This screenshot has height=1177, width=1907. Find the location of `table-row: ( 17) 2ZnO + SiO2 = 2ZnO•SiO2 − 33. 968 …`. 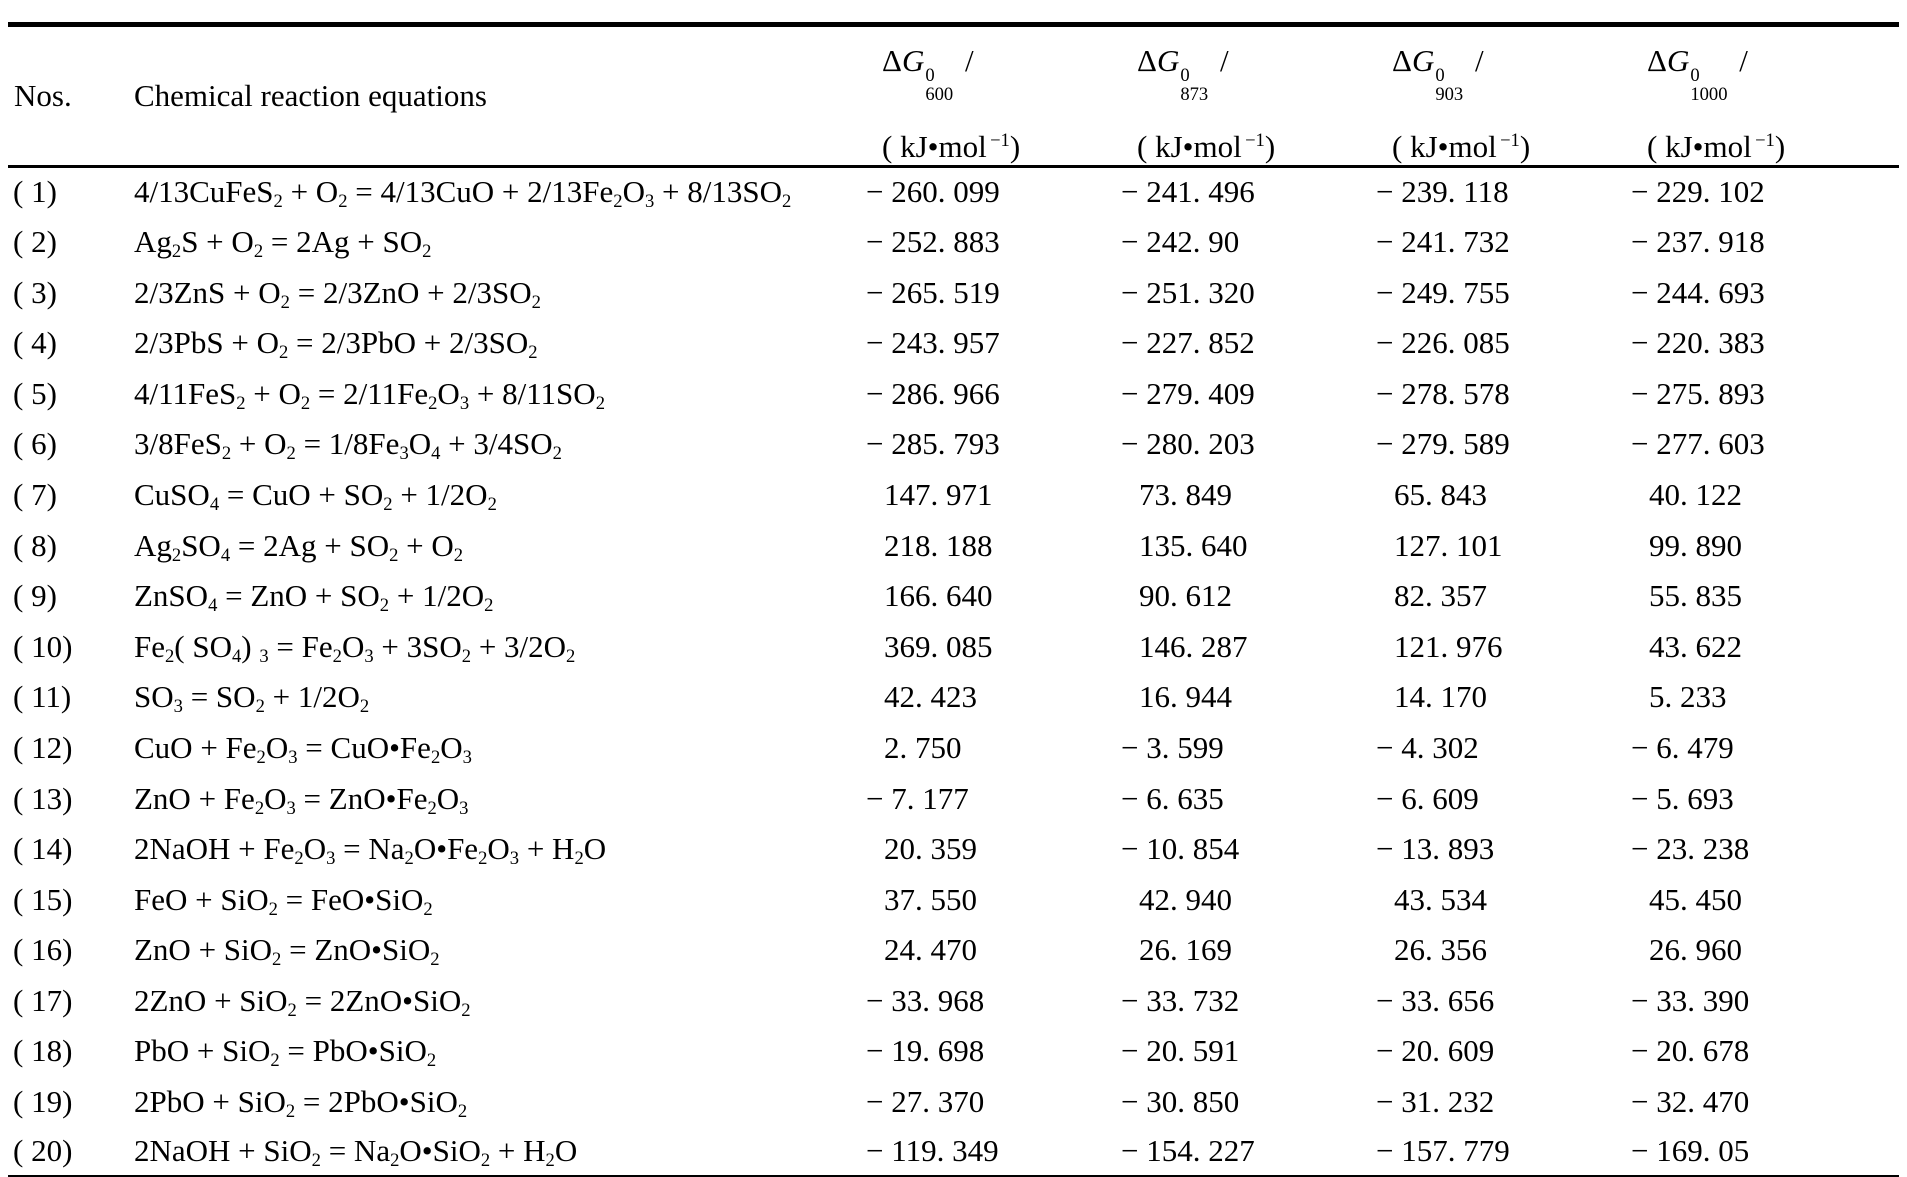

table-row: ( 17) 2ZnO + SiO2 = 2ZnO•SiO2 − 33. 968 … is located at coordinates (953, 1001).